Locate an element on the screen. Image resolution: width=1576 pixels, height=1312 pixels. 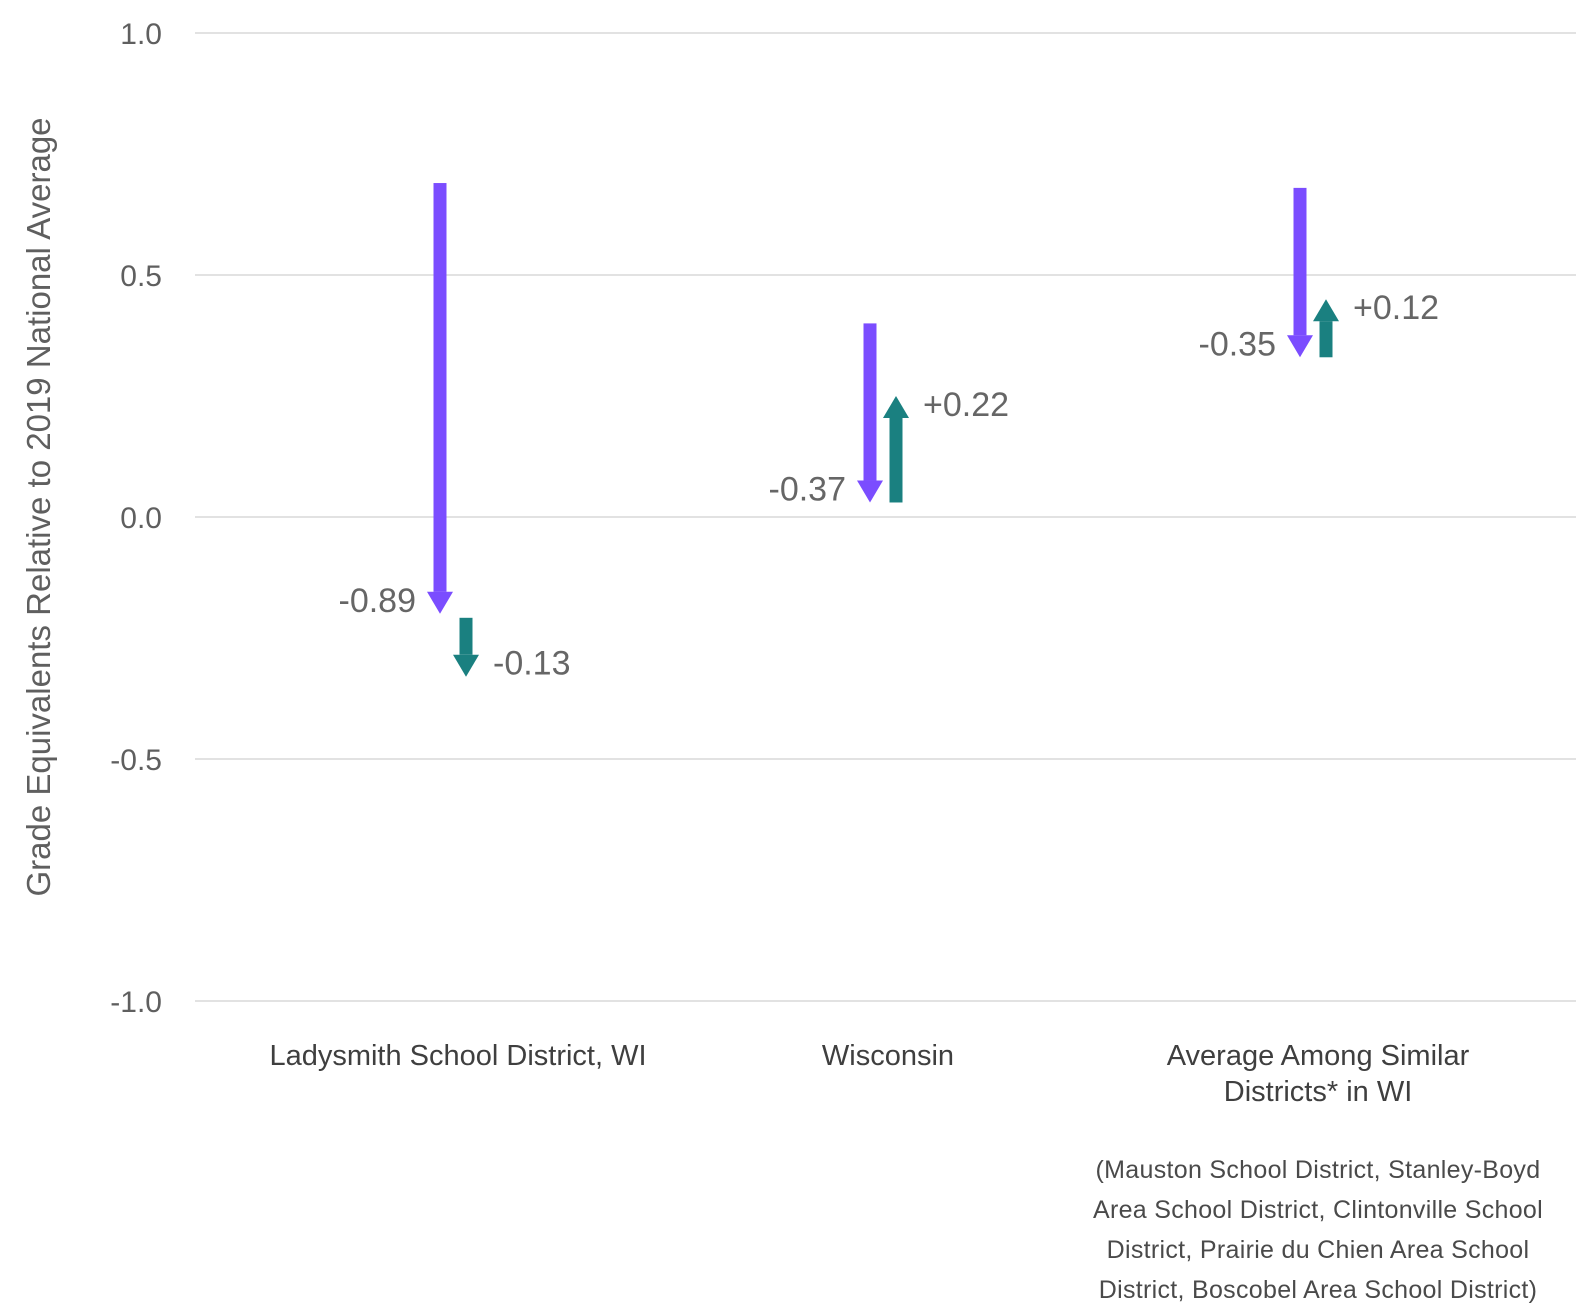
drop-value-label: -0.35 is located at coordinates (1238, 344).